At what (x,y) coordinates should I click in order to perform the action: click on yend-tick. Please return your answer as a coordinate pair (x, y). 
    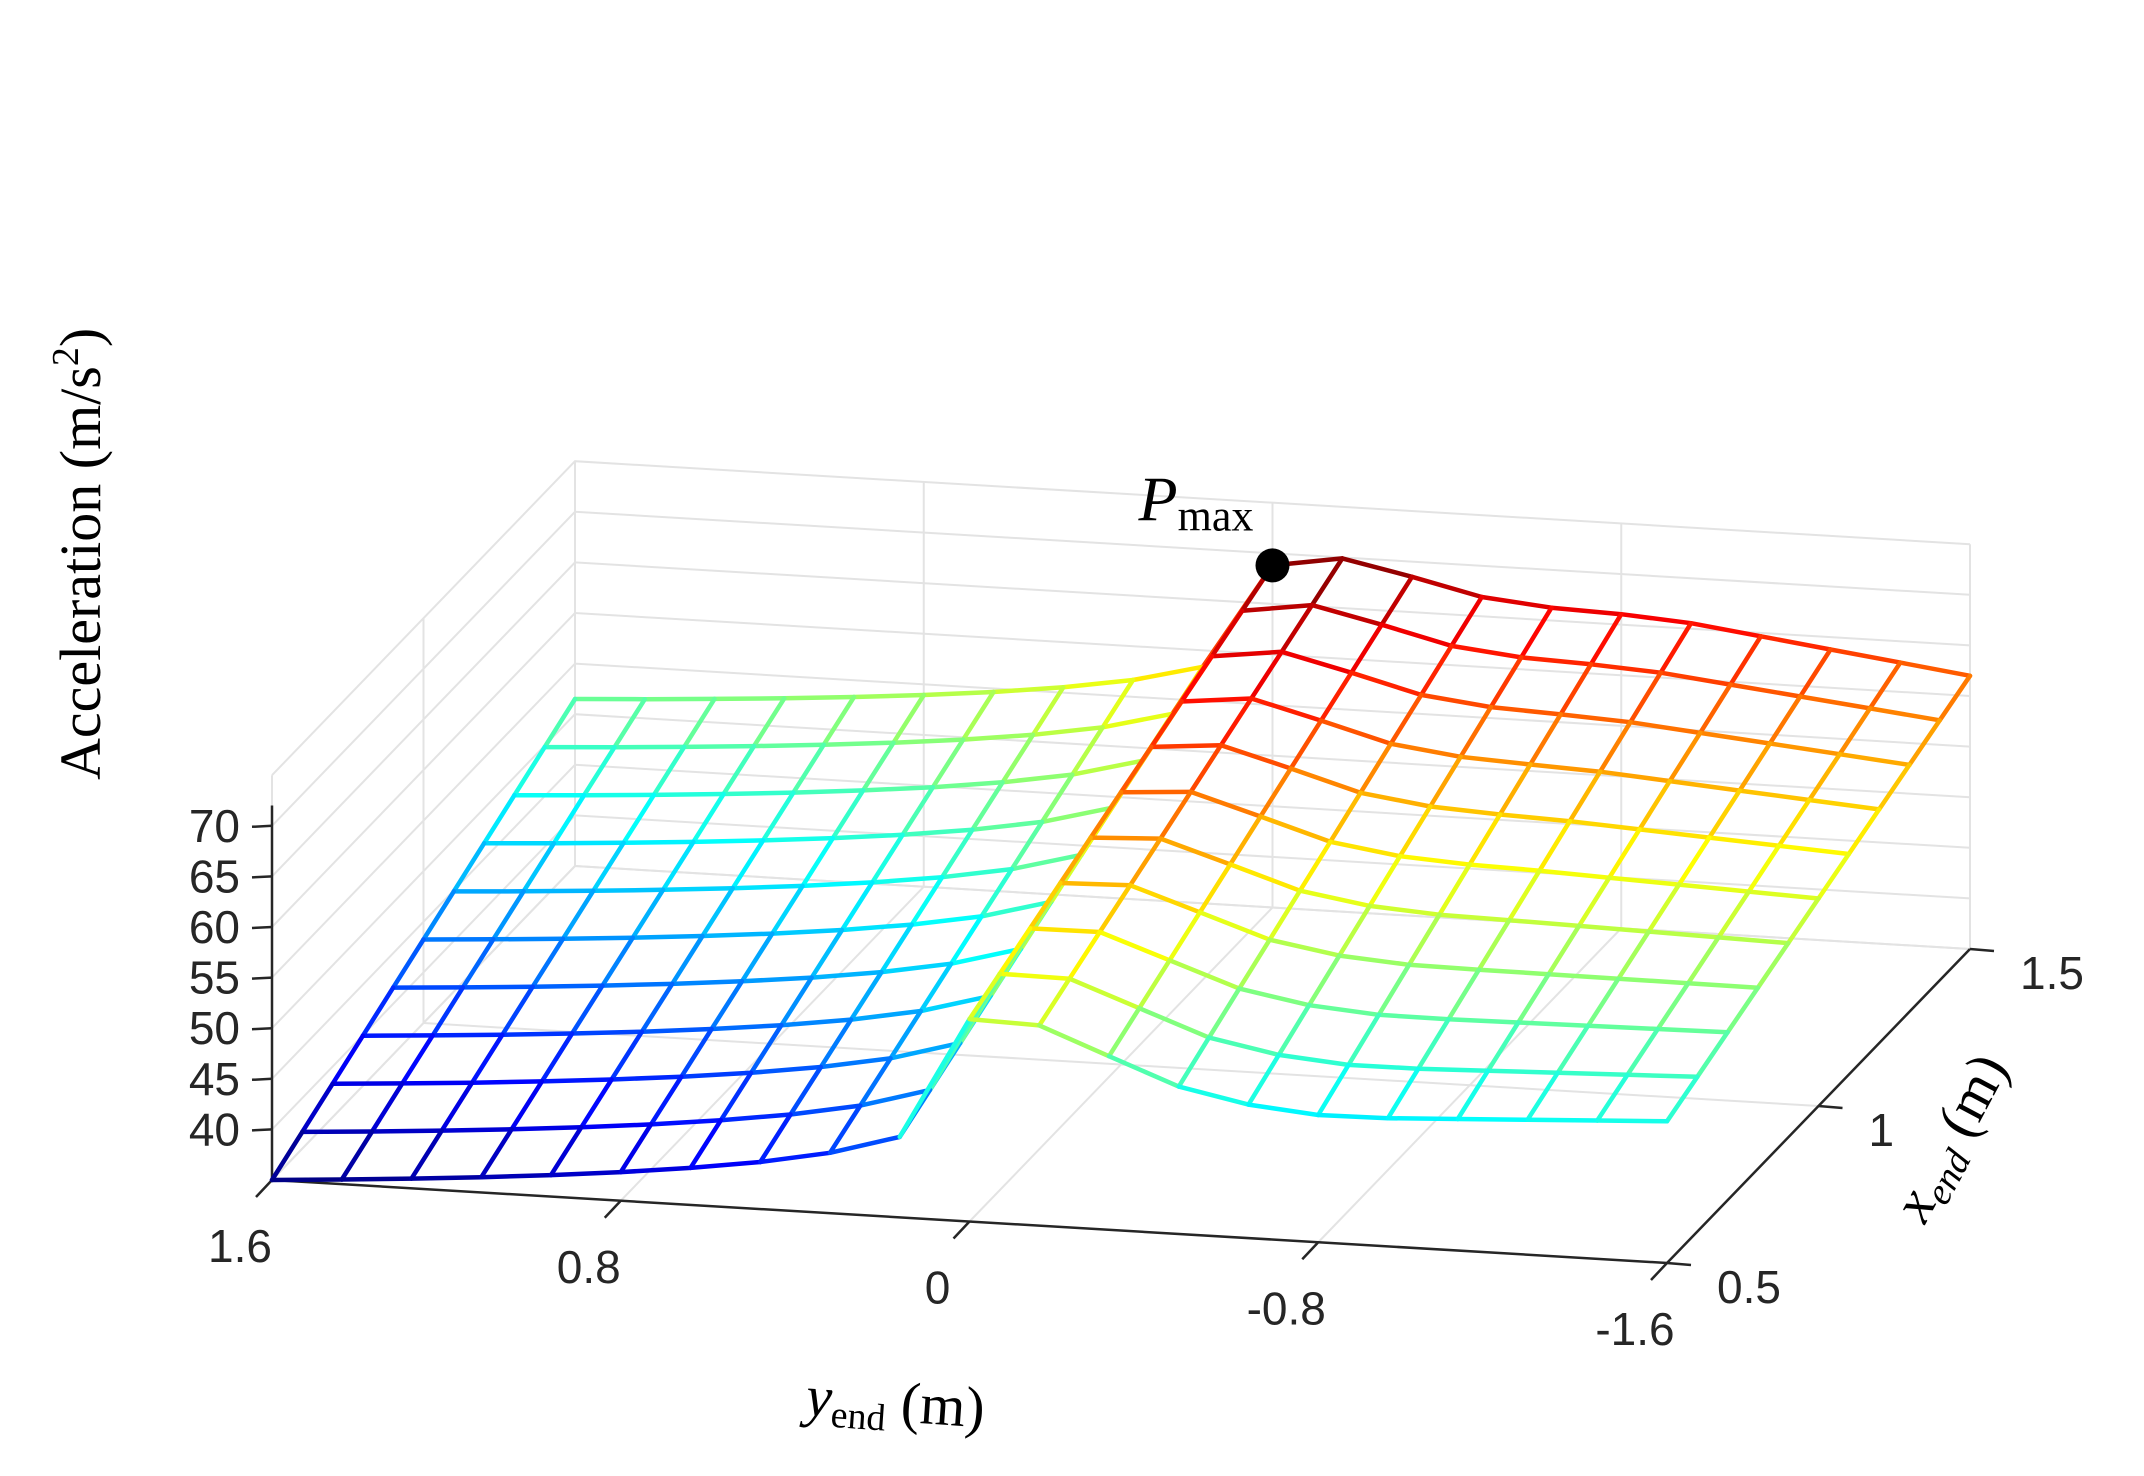
    Looking at the image, I should click on (1310, 1251).